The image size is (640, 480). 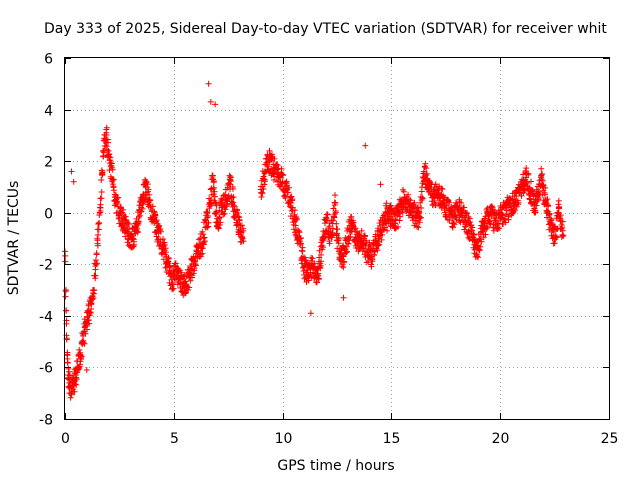 I want to click on y-tick-label: 0, so click(x=48, y=215).